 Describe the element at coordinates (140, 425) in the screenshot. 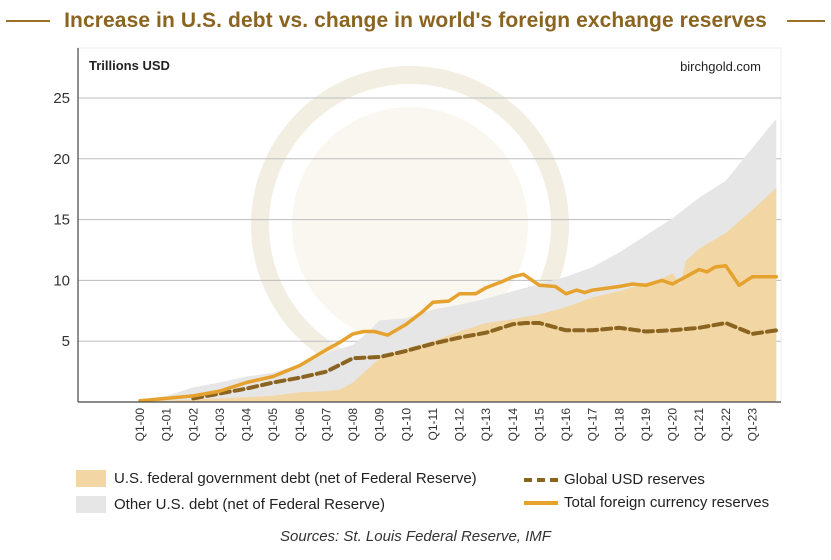

I see `x-tick-Q1-00: Q1-00` at that location.